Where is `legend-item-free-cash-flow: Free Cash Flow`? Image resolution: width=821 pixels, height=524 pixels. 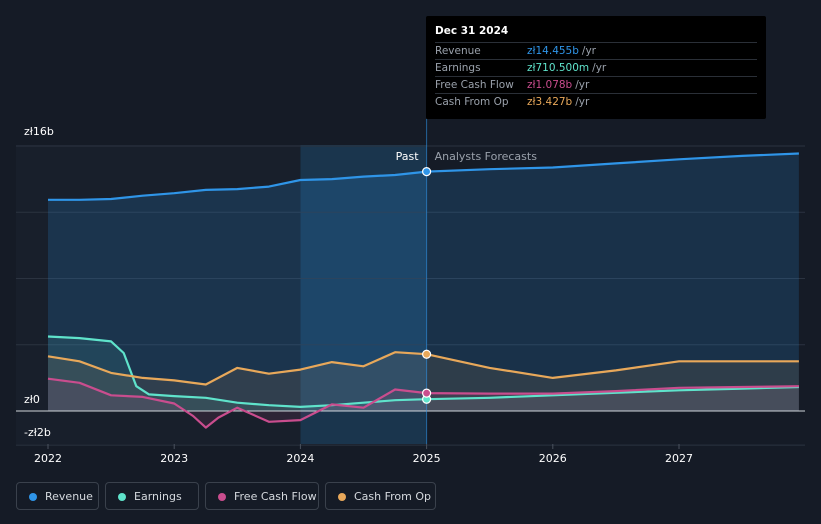 legend-item-free-cash-flow: Free Cash Flow is located at coordinates (262, 496).